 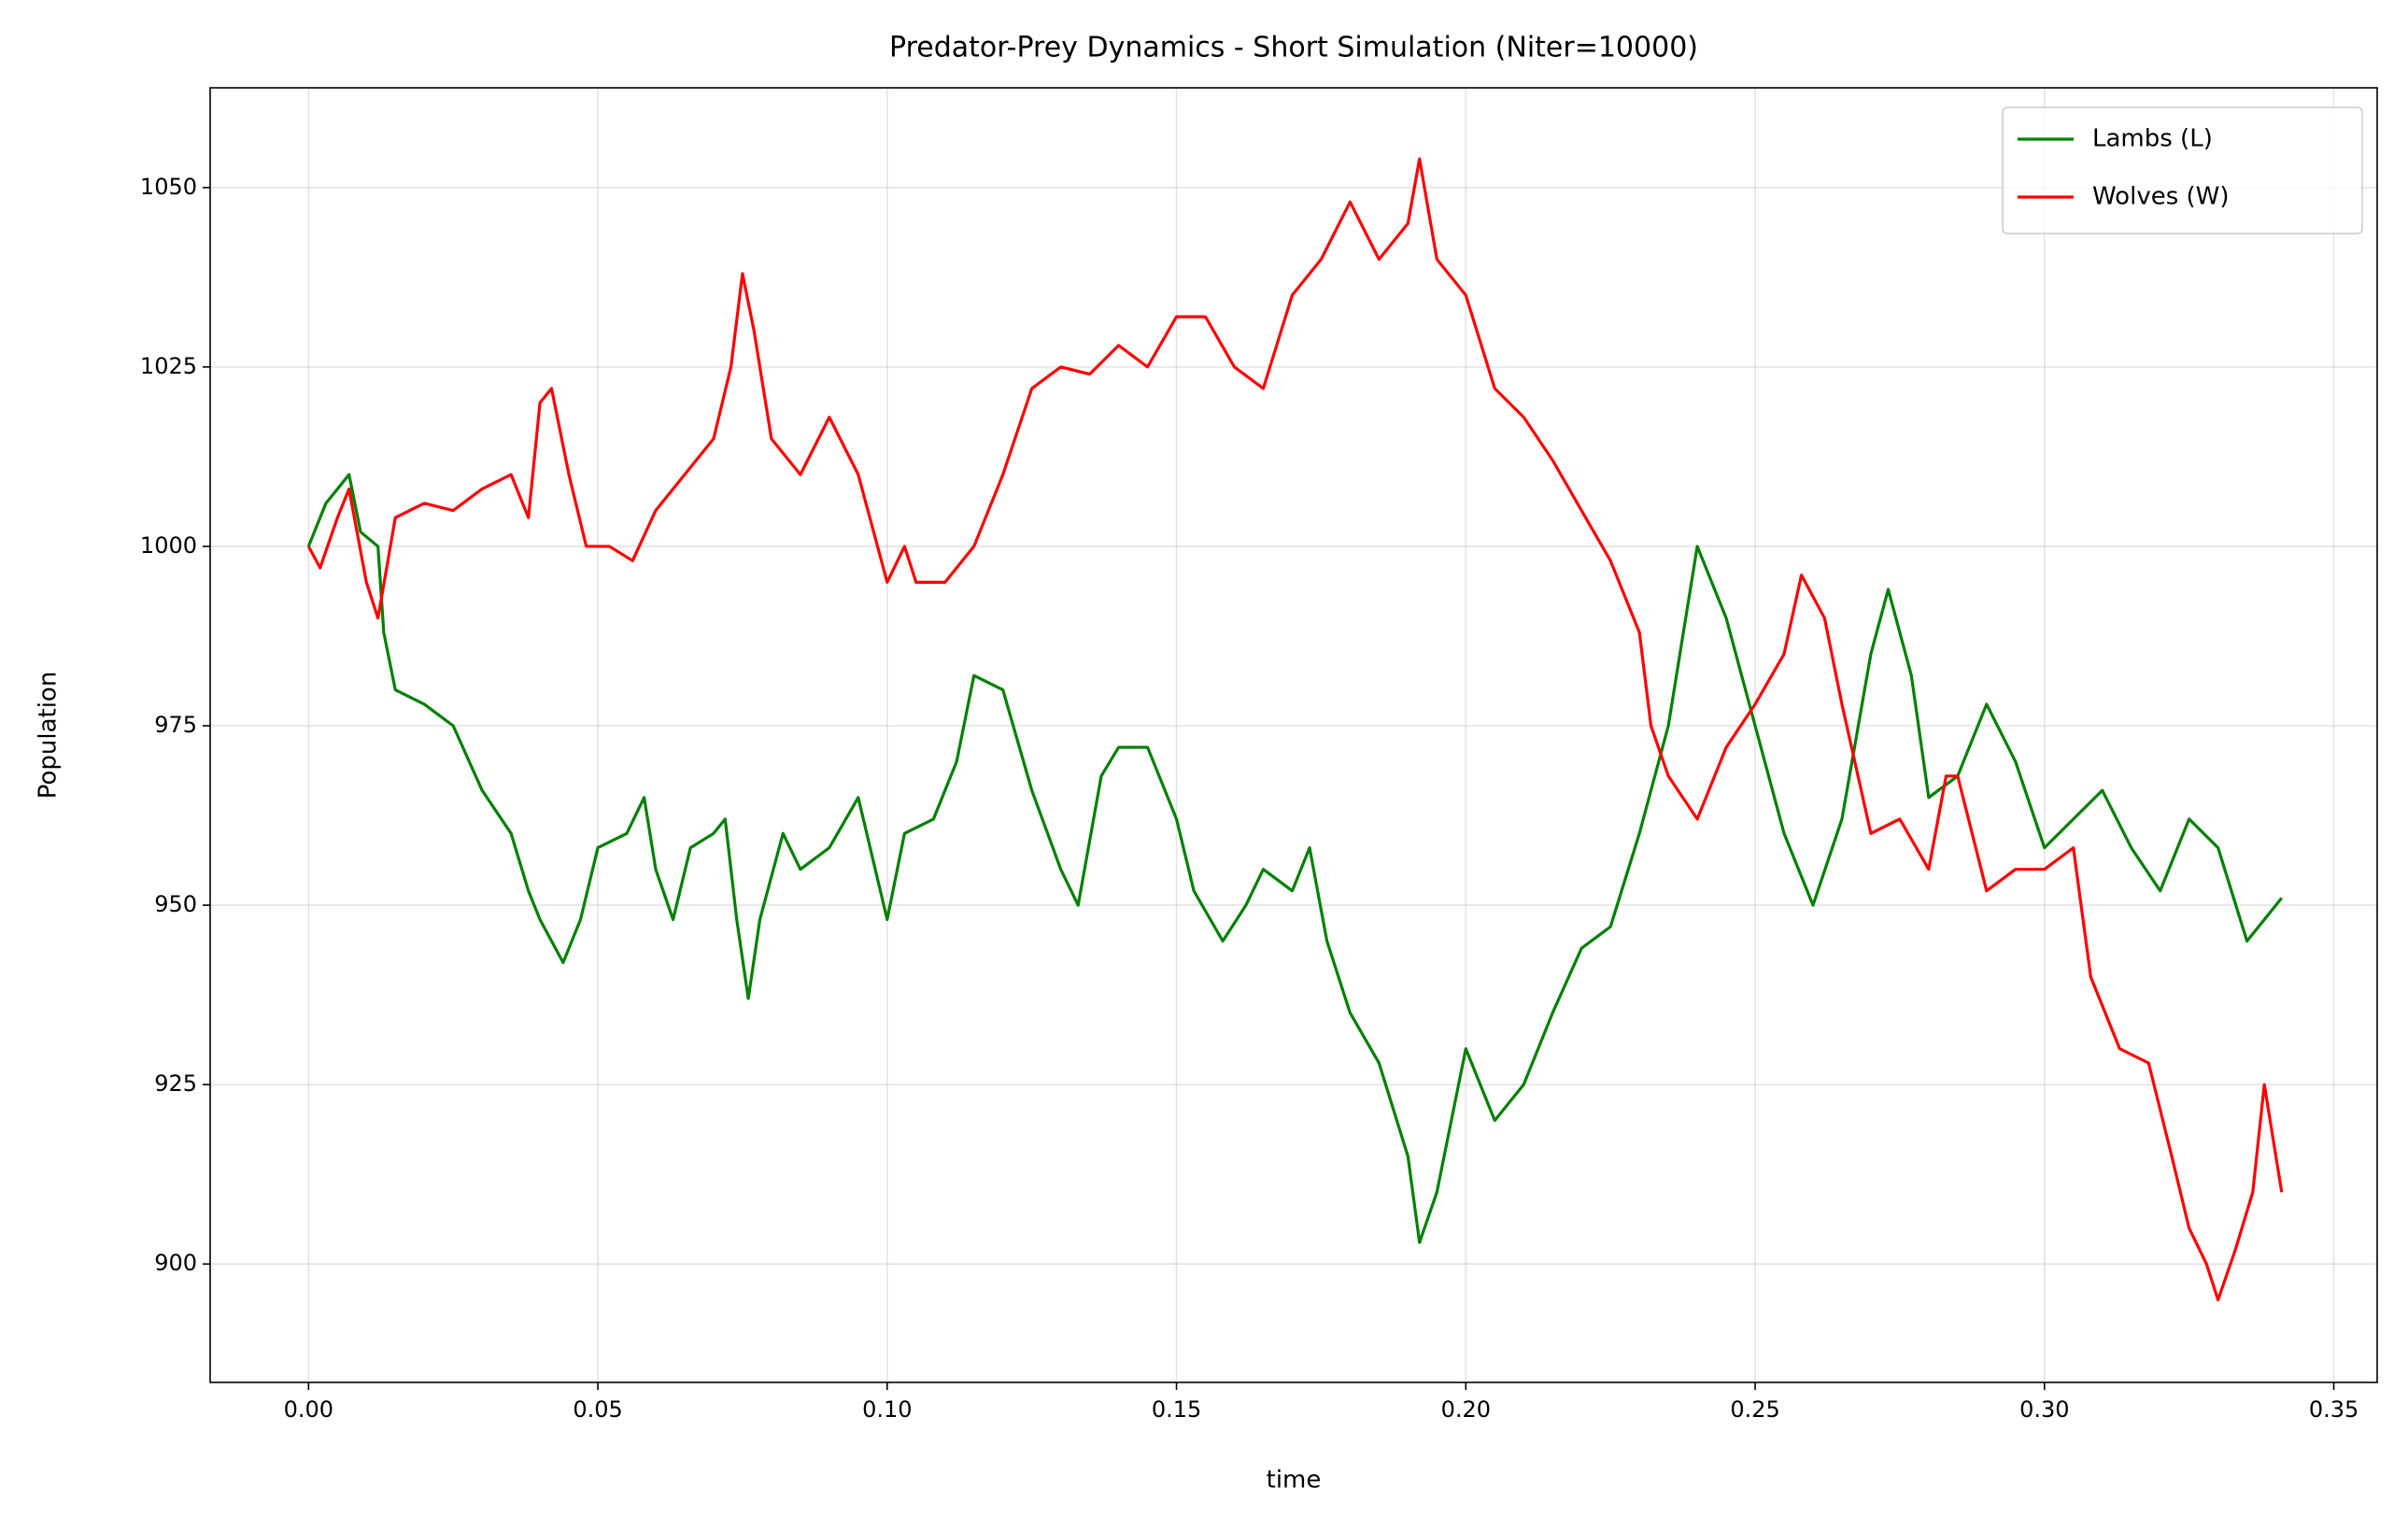 I want to click on legend: Lambs (L) Wolves (W), so click(x=2182, y=170).